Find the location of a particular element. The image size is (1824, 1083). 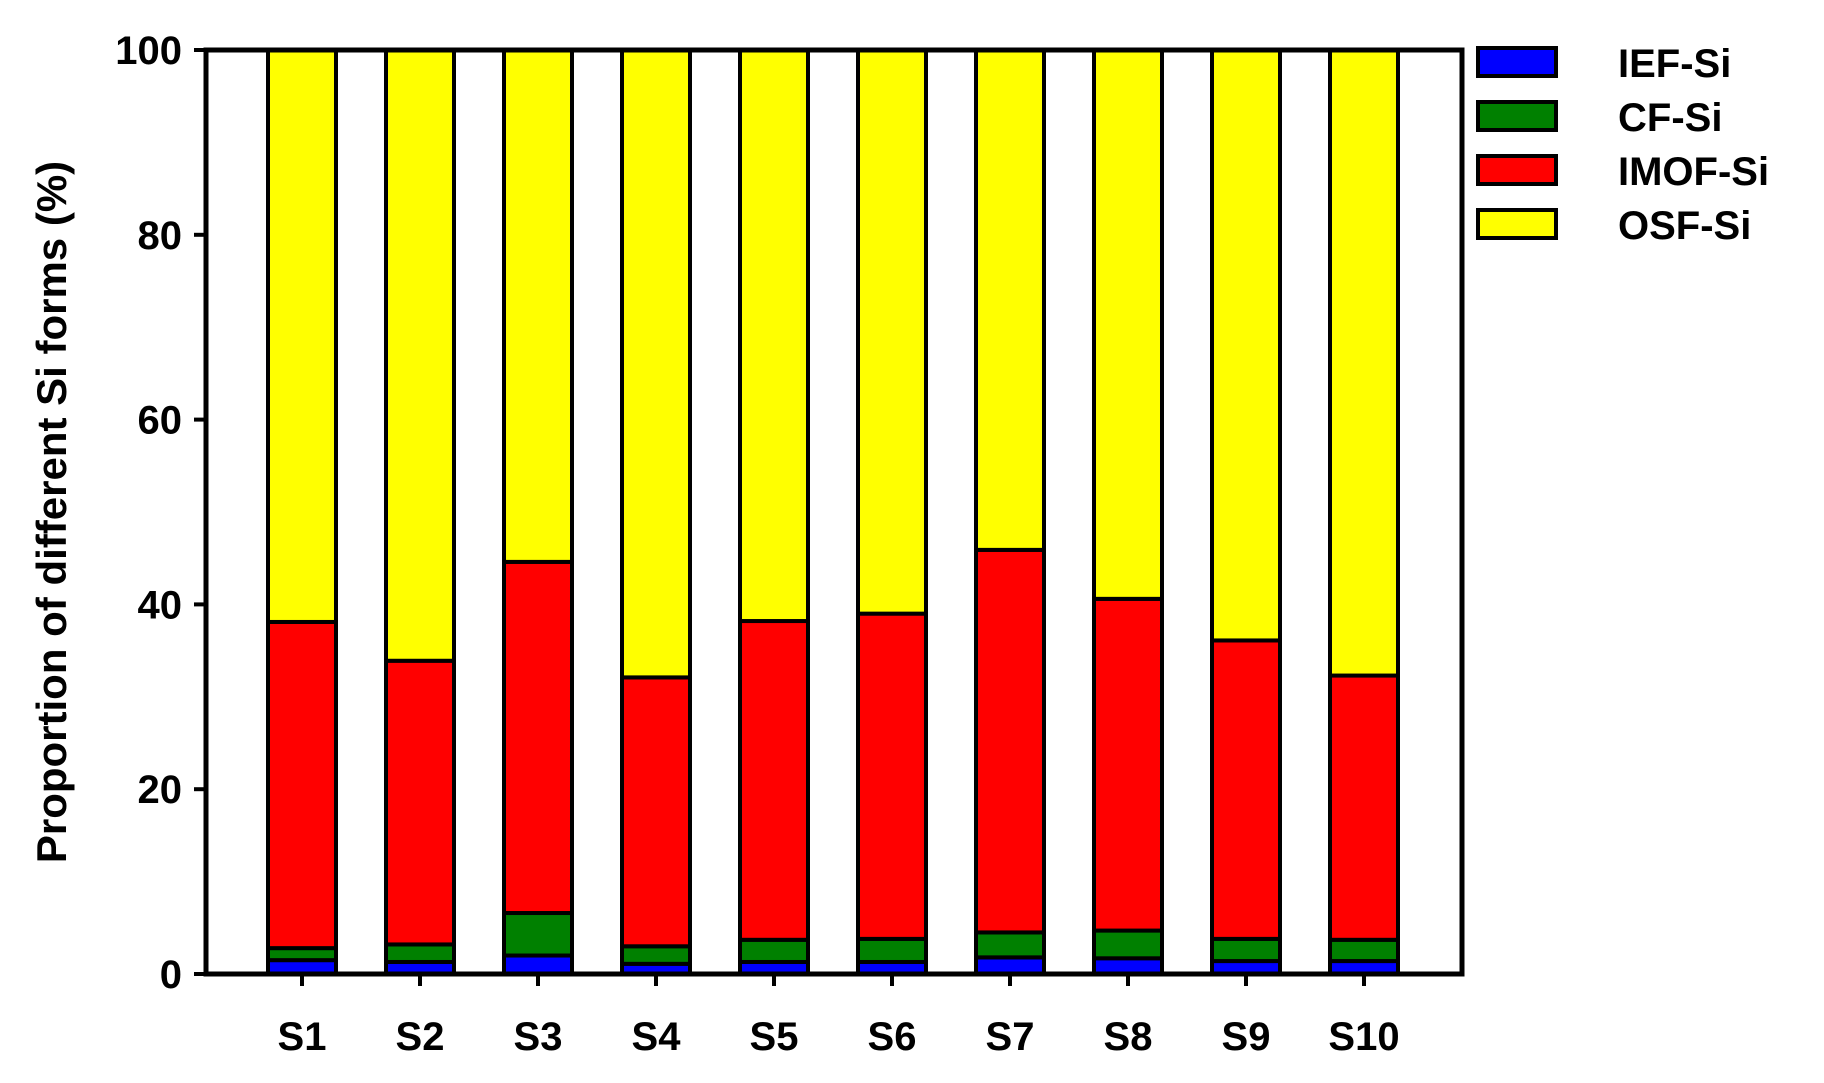

x-tick-label: S8 is located at coordinates (1128, 1037).